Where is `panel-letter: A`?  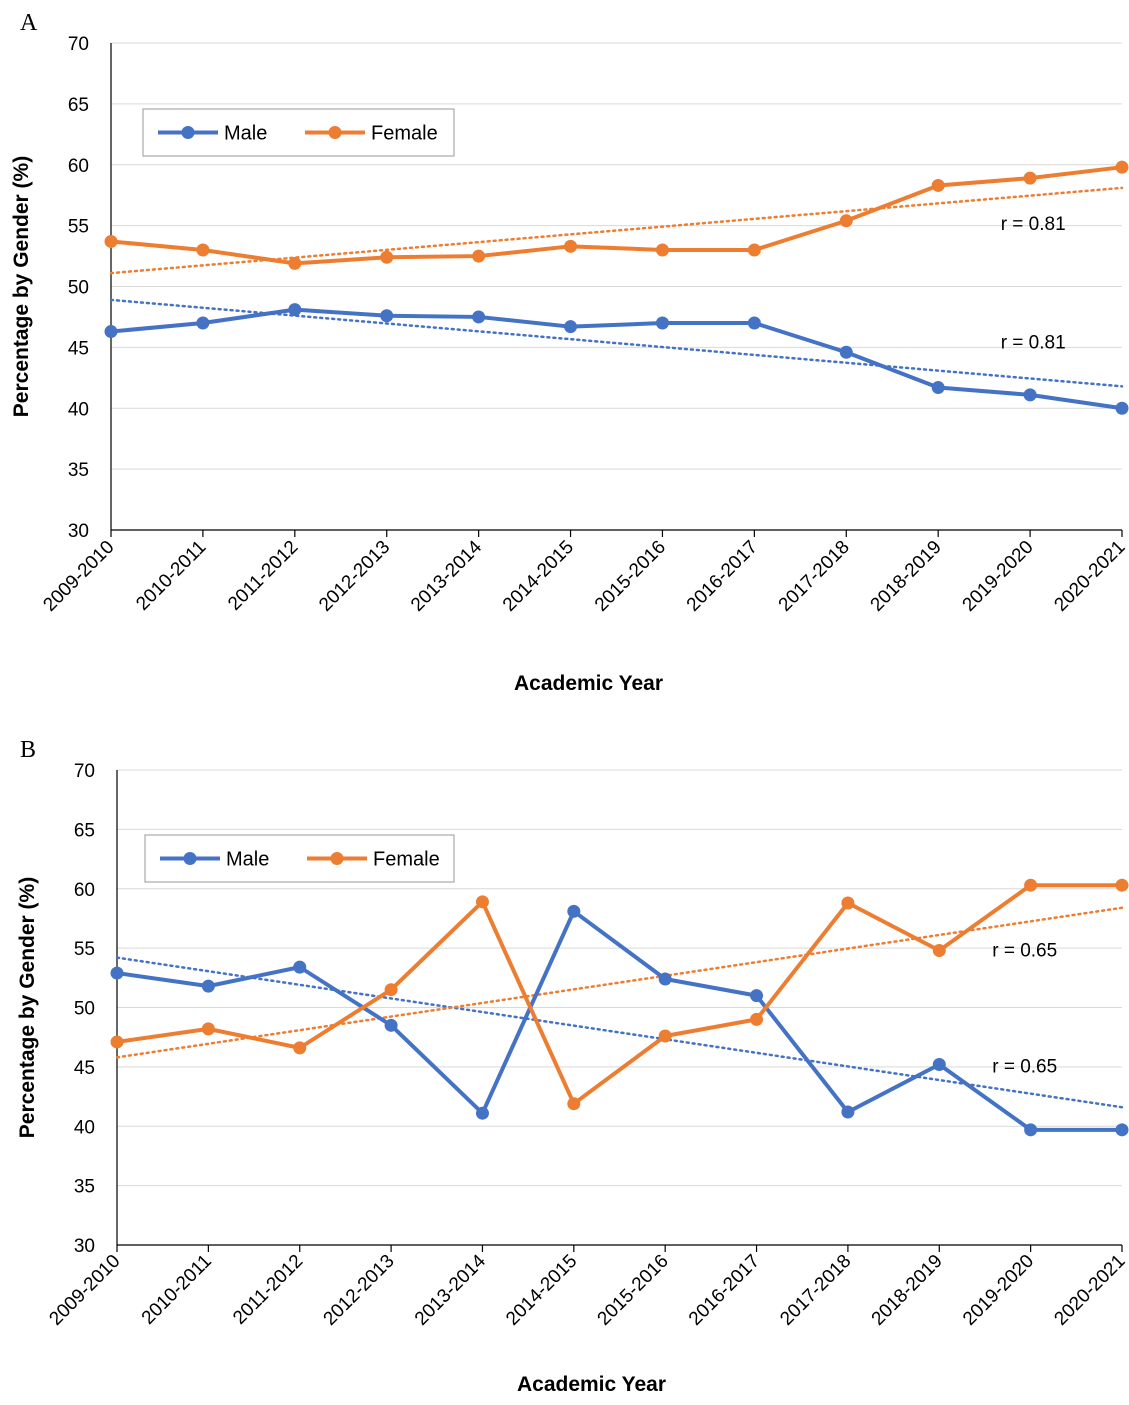
panel-letter: A is located at coordinates (29, 23).